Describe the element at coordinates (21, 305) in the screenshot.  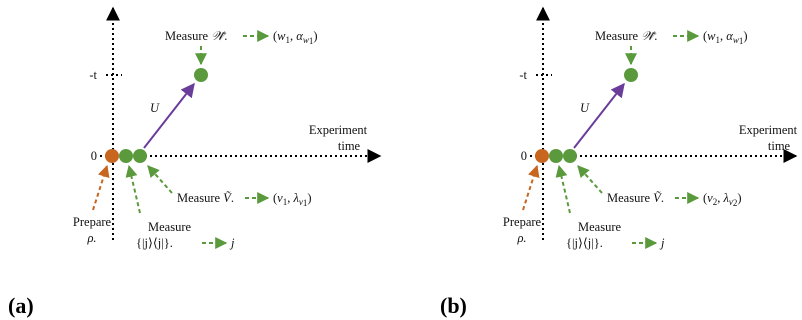
I see `panel-a-letter: (a)` at that location.